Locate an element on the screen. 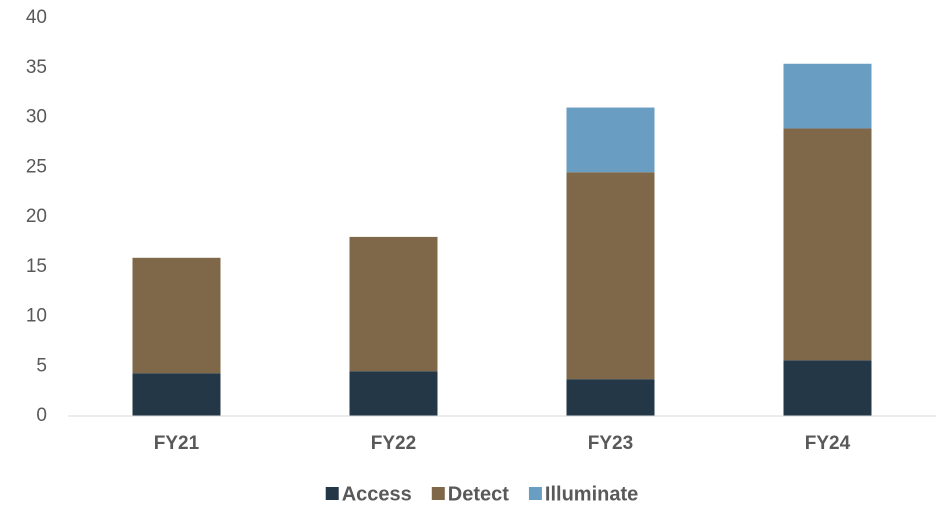 The width and height of the screenshot is (936, 507). legend-label: Access is located at coordinates (377, 494).